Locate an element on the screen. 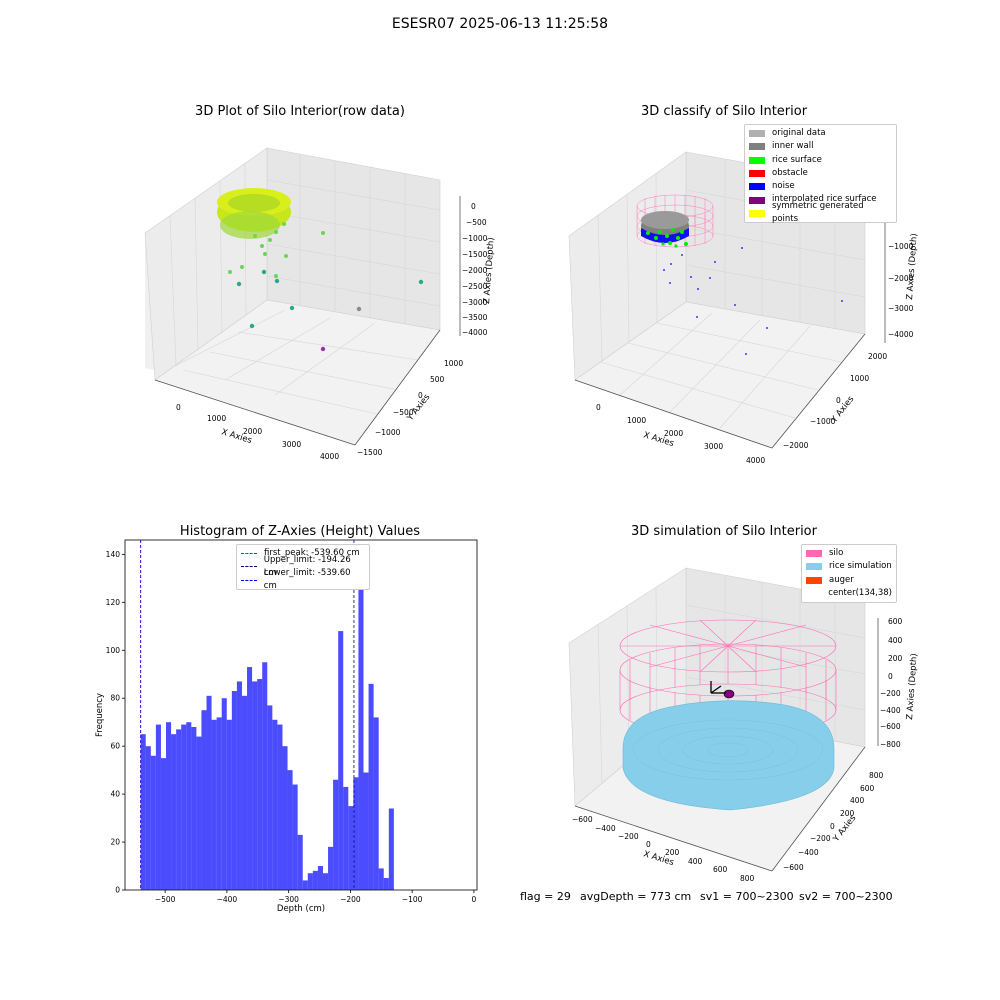  simulation-z-tick: −400 is located at coordinates (890, 710).